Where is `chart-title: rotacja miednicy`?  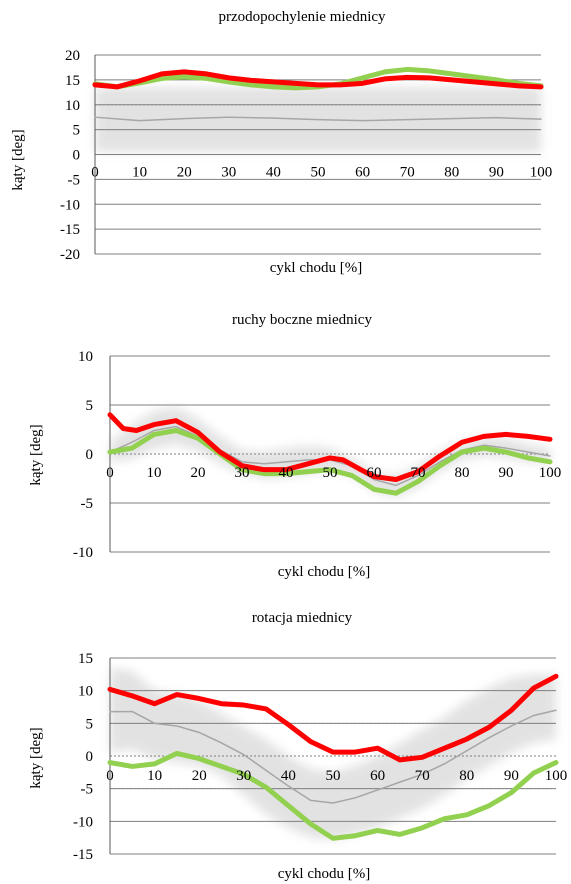 chart-title: rotacja miednicy is located at coordinates (302, 618).